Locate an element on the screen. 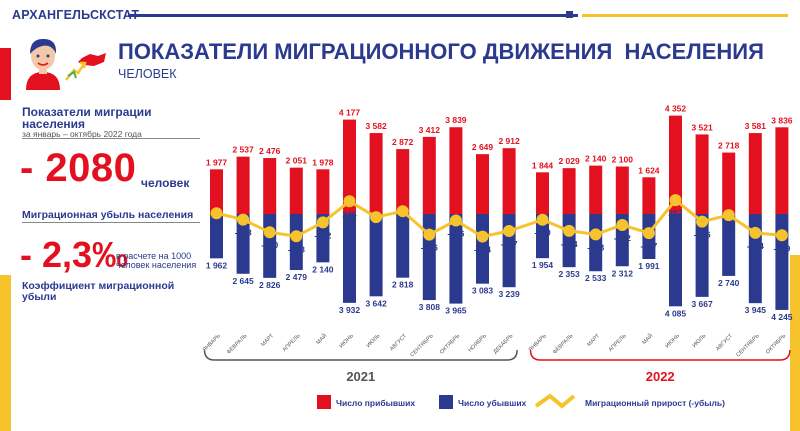  label-arrivals: 2 872 is located at coordinates (403, 142).